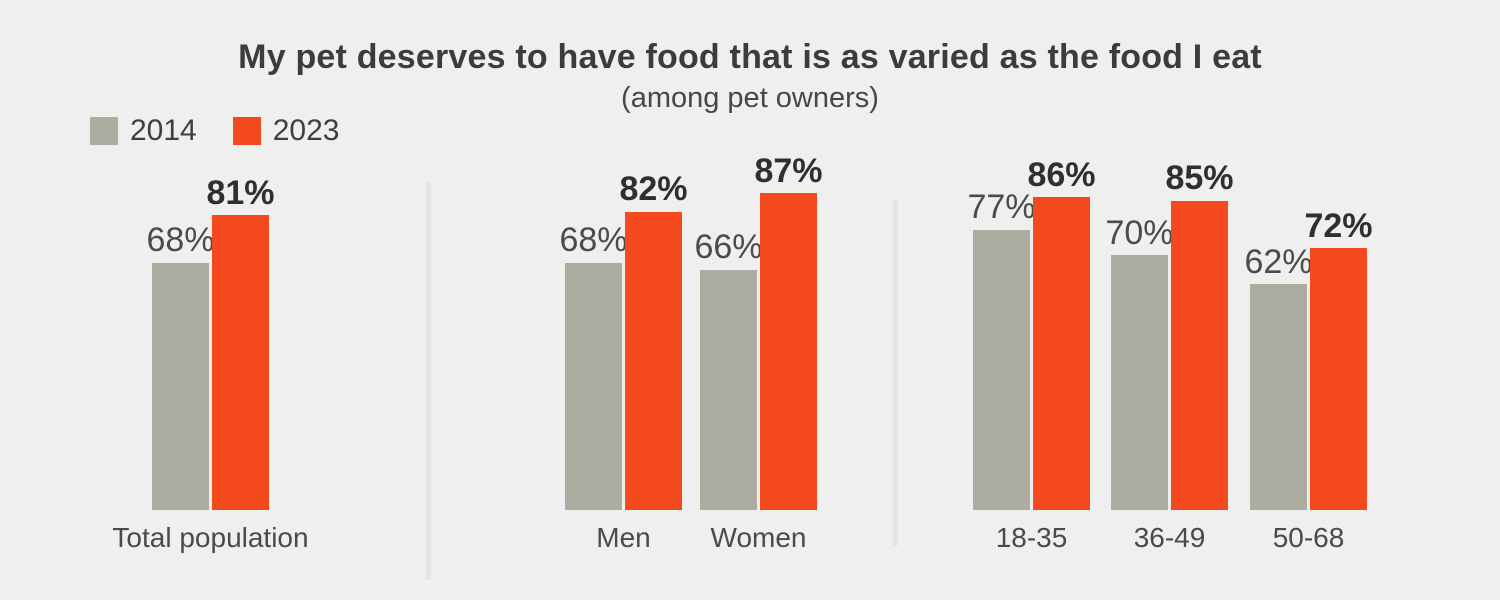 This screenshot has height=600, width=1500. I want to click on bar-pair-bars: 68% 82%, so click(623, 340).